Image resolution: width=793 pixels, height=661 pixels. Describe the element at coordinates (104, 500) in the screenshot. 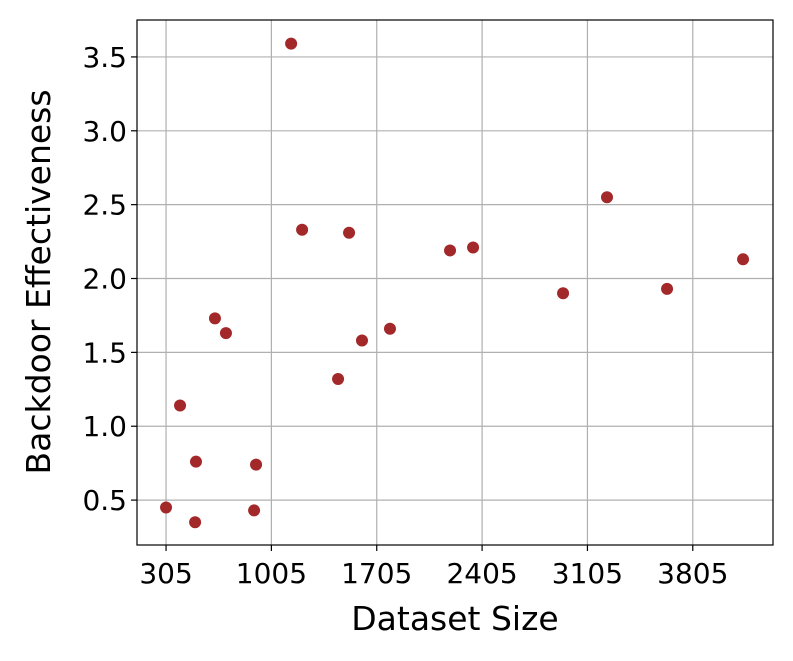

I see `y-tick-label: 0.5` at that location.